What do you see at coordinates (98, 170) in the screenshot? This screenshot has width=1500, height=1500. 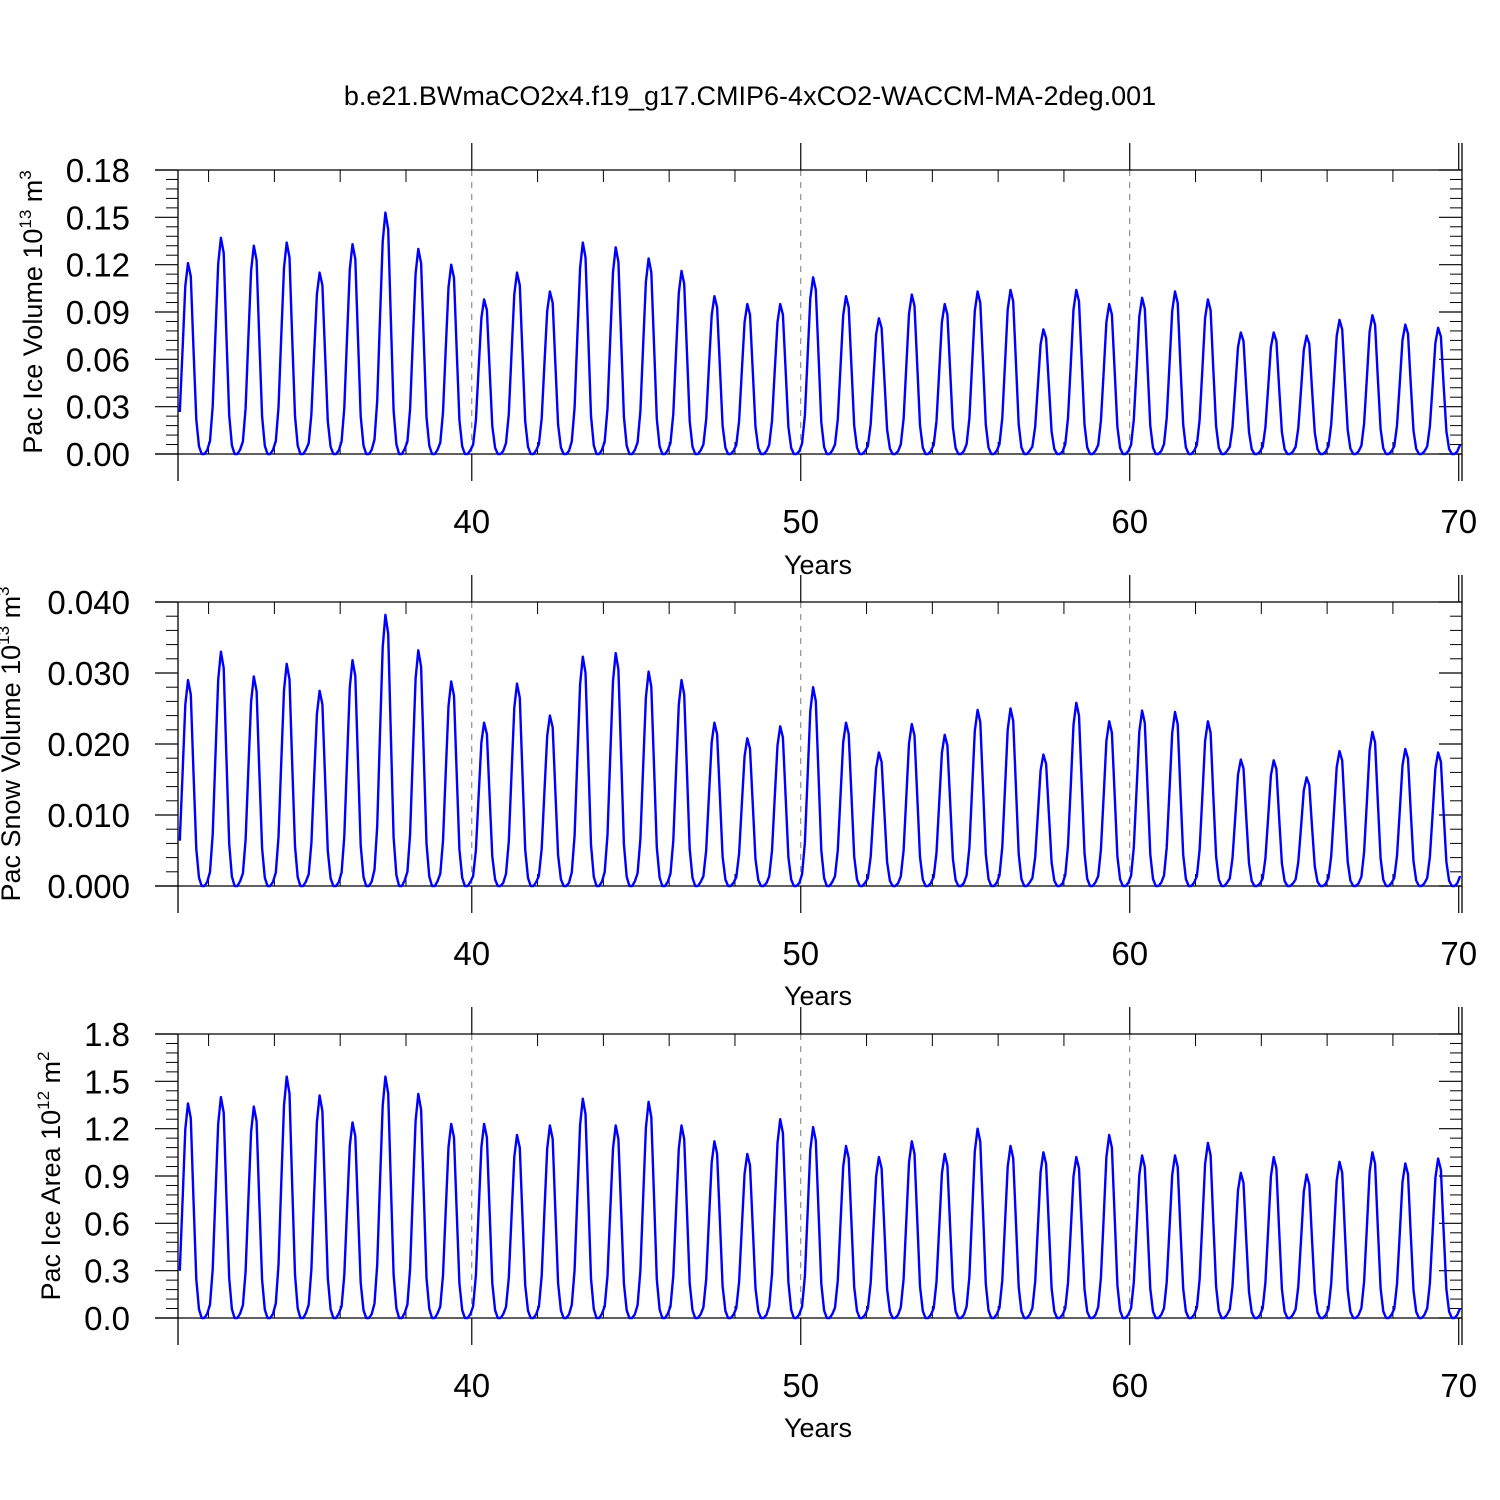 I see `ice-volume-y-tick-label: 0.18` at bounding box center [98, 170].